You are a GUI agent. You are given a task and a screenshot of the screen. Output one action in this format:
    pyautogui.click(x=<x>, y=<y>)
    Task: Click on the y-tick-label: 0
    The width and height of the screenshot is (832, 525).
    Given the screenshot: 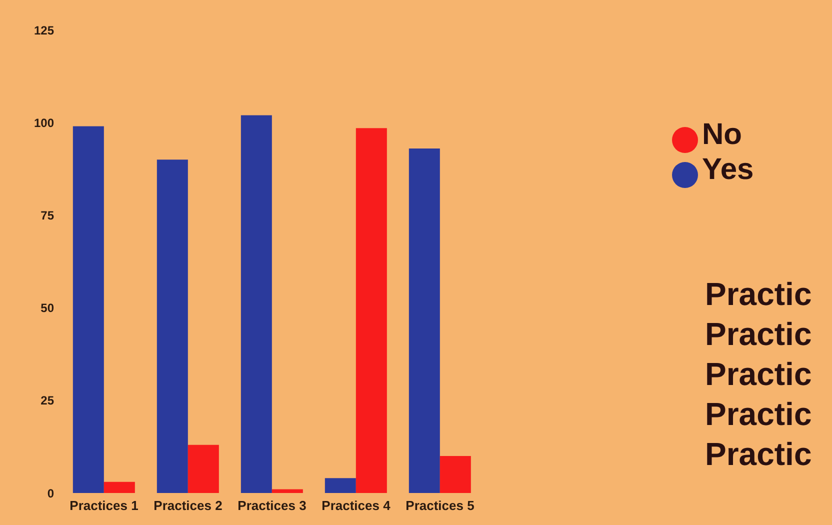 What is the action you would take?
    pyautogui.click(x=50, y=493)
    